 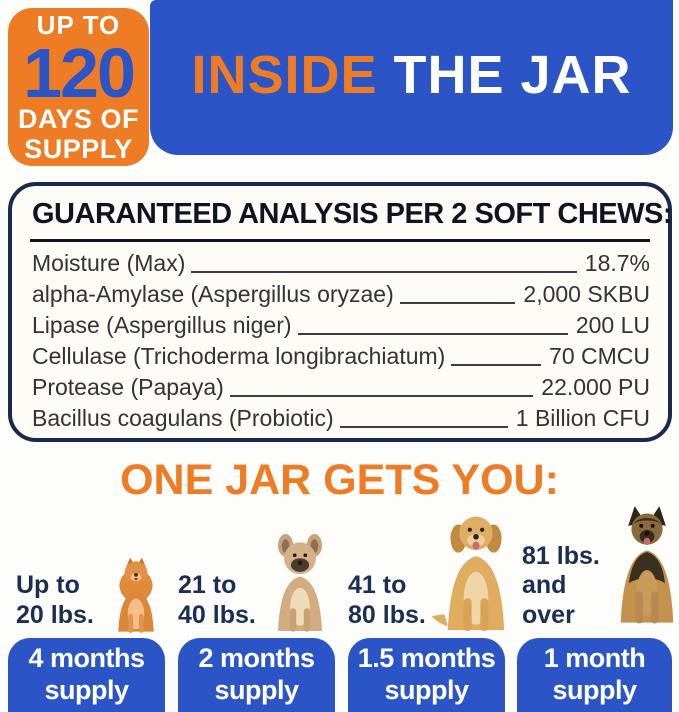 I want to click on golden-retriever-dog-image, so click(x=467, y=573).